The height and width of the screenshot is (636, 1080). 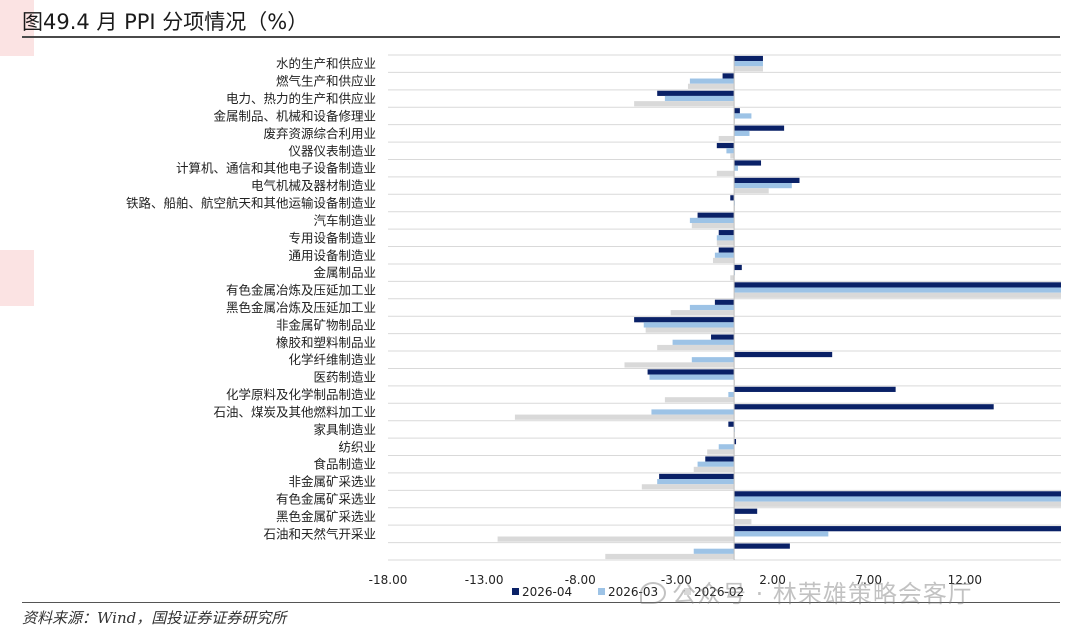 What do you see at coordinates (326, 324) in the screenshot?
I see `category-label: 非金属矿物制品业` at bounding box center [326, 324].